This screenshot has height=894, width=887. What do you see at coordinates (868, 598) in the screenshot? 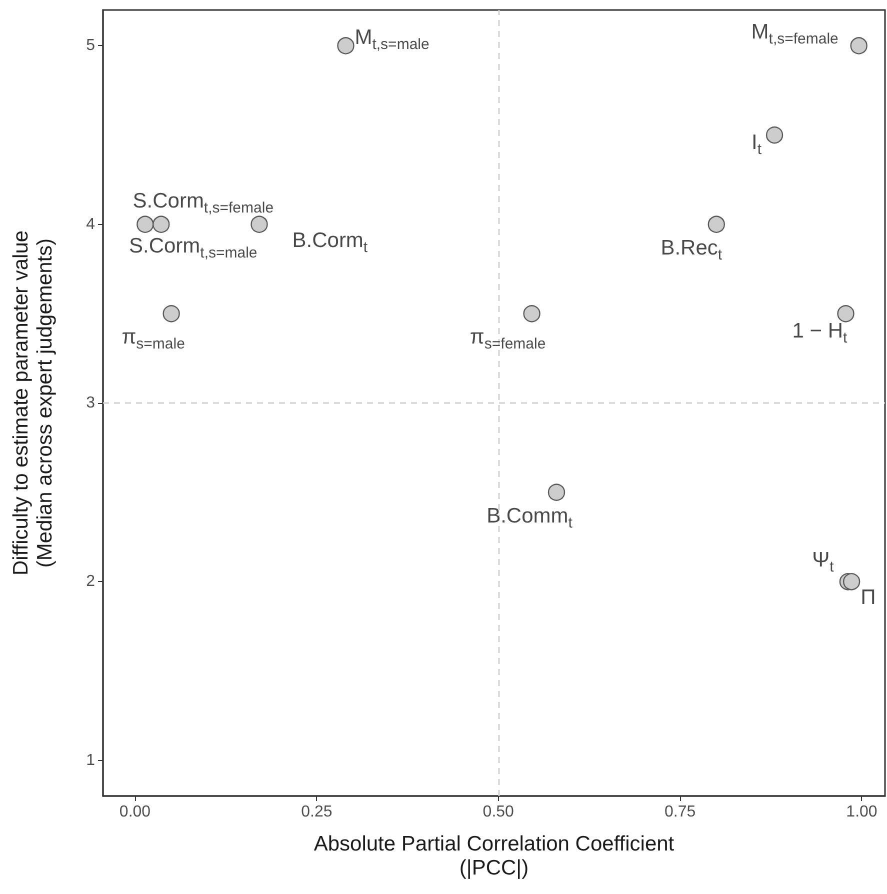
I see `annotation: Π` at bounding box center [868, 598].